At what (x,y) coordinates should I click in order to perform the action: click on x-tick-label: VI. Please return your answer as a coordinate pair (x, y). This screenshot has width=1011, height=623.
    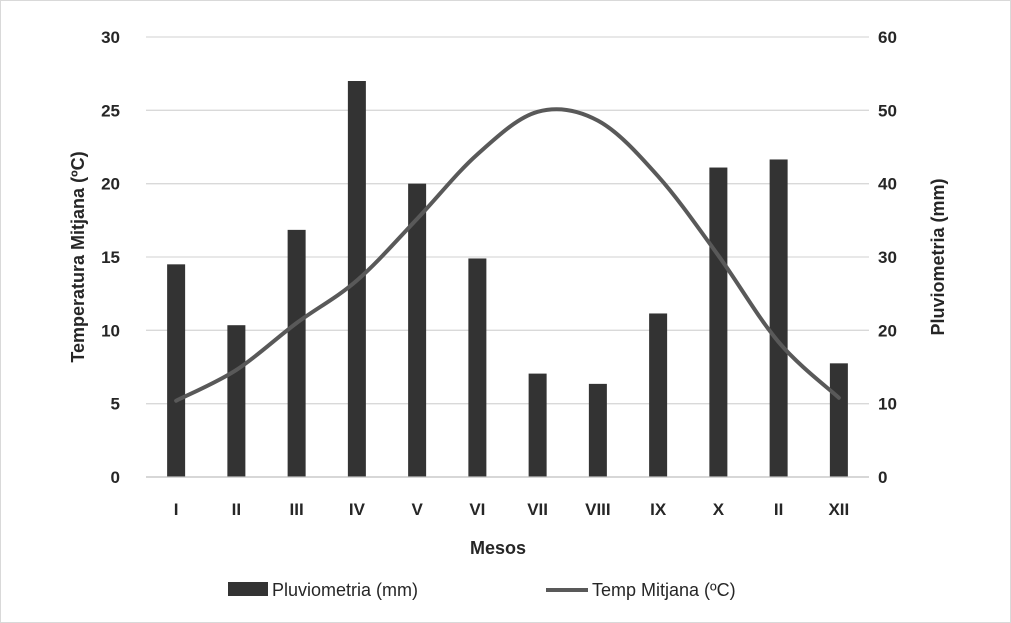
    Looking at the image, I should click on (477, 509).